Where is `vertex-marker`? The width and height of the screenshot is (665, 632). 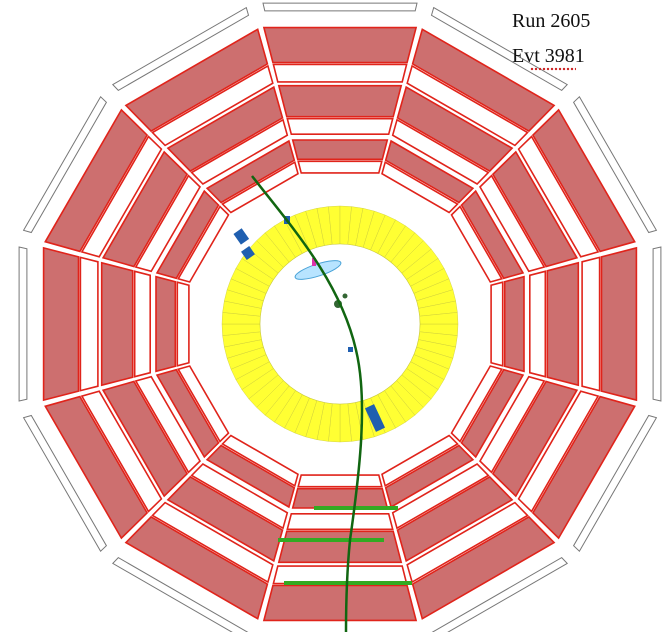 vertex-marker is located at coordinates (314, 262).